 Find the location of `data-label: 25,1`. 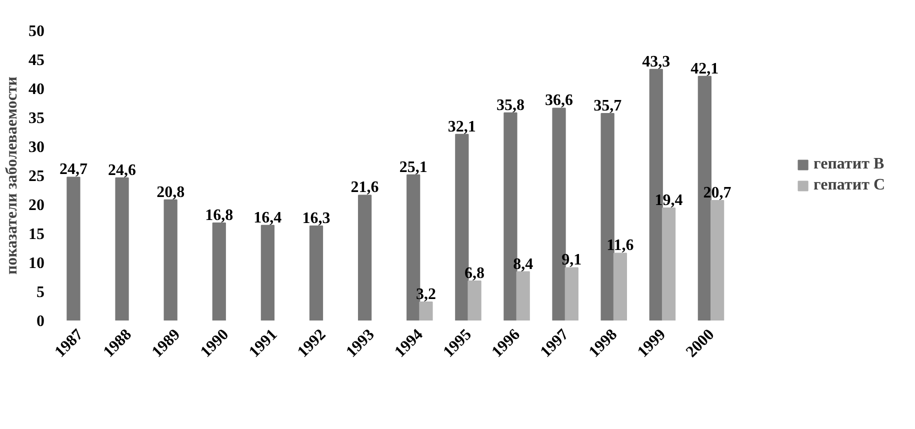

data-label: 25,1 is located at coordinates (413, 167).